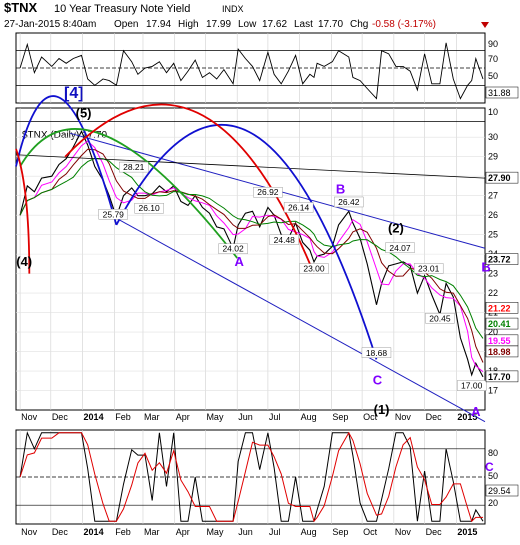 The image size is (520, 545). I want to click on open-value: 17.94, so click(158, 24).